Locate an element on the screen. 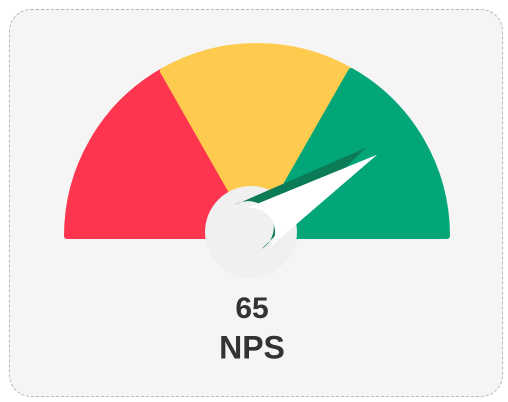  needle is located at coordinates (308, 203).